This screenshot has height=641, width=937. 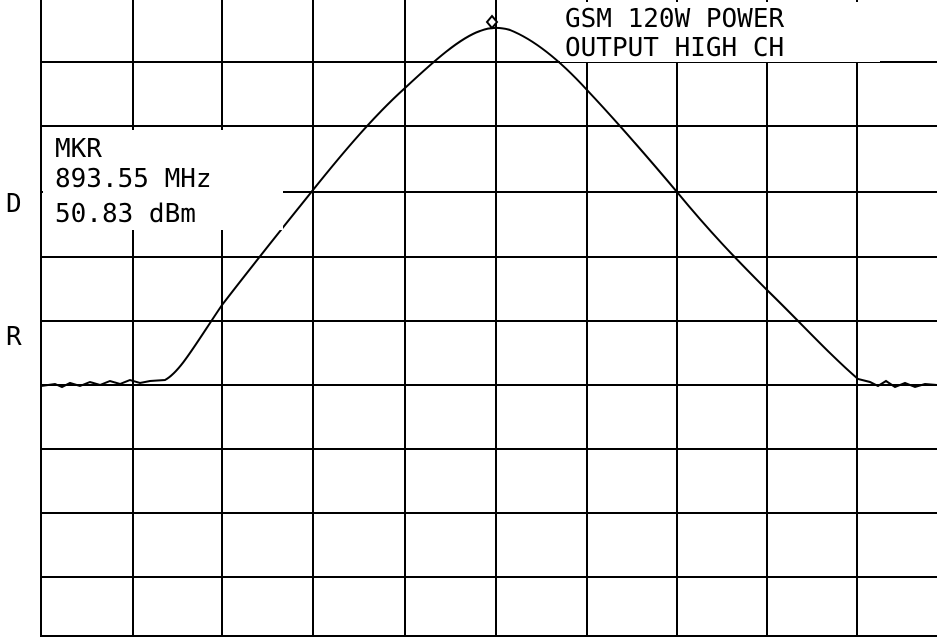 What do you see at coordinates (133, 179) in the screenshot?
I see `marker-frequency: 893.55 MHz` at bounding box center [133, 179].